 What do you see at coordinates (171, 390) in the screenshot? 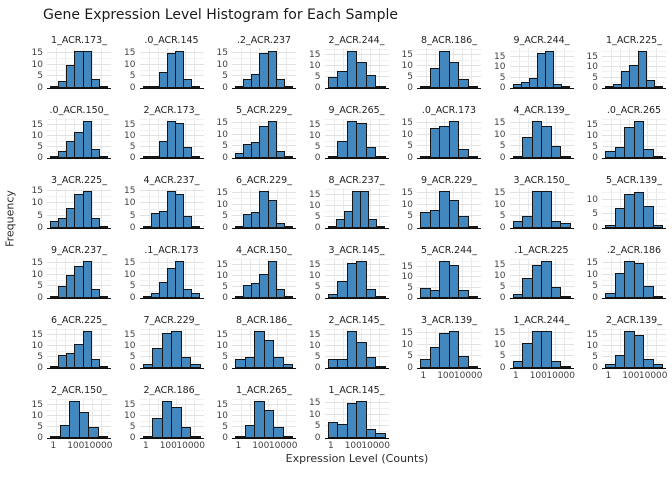
I see `facet-title: 2_ACR.186_` at bounding box center [171, 390].